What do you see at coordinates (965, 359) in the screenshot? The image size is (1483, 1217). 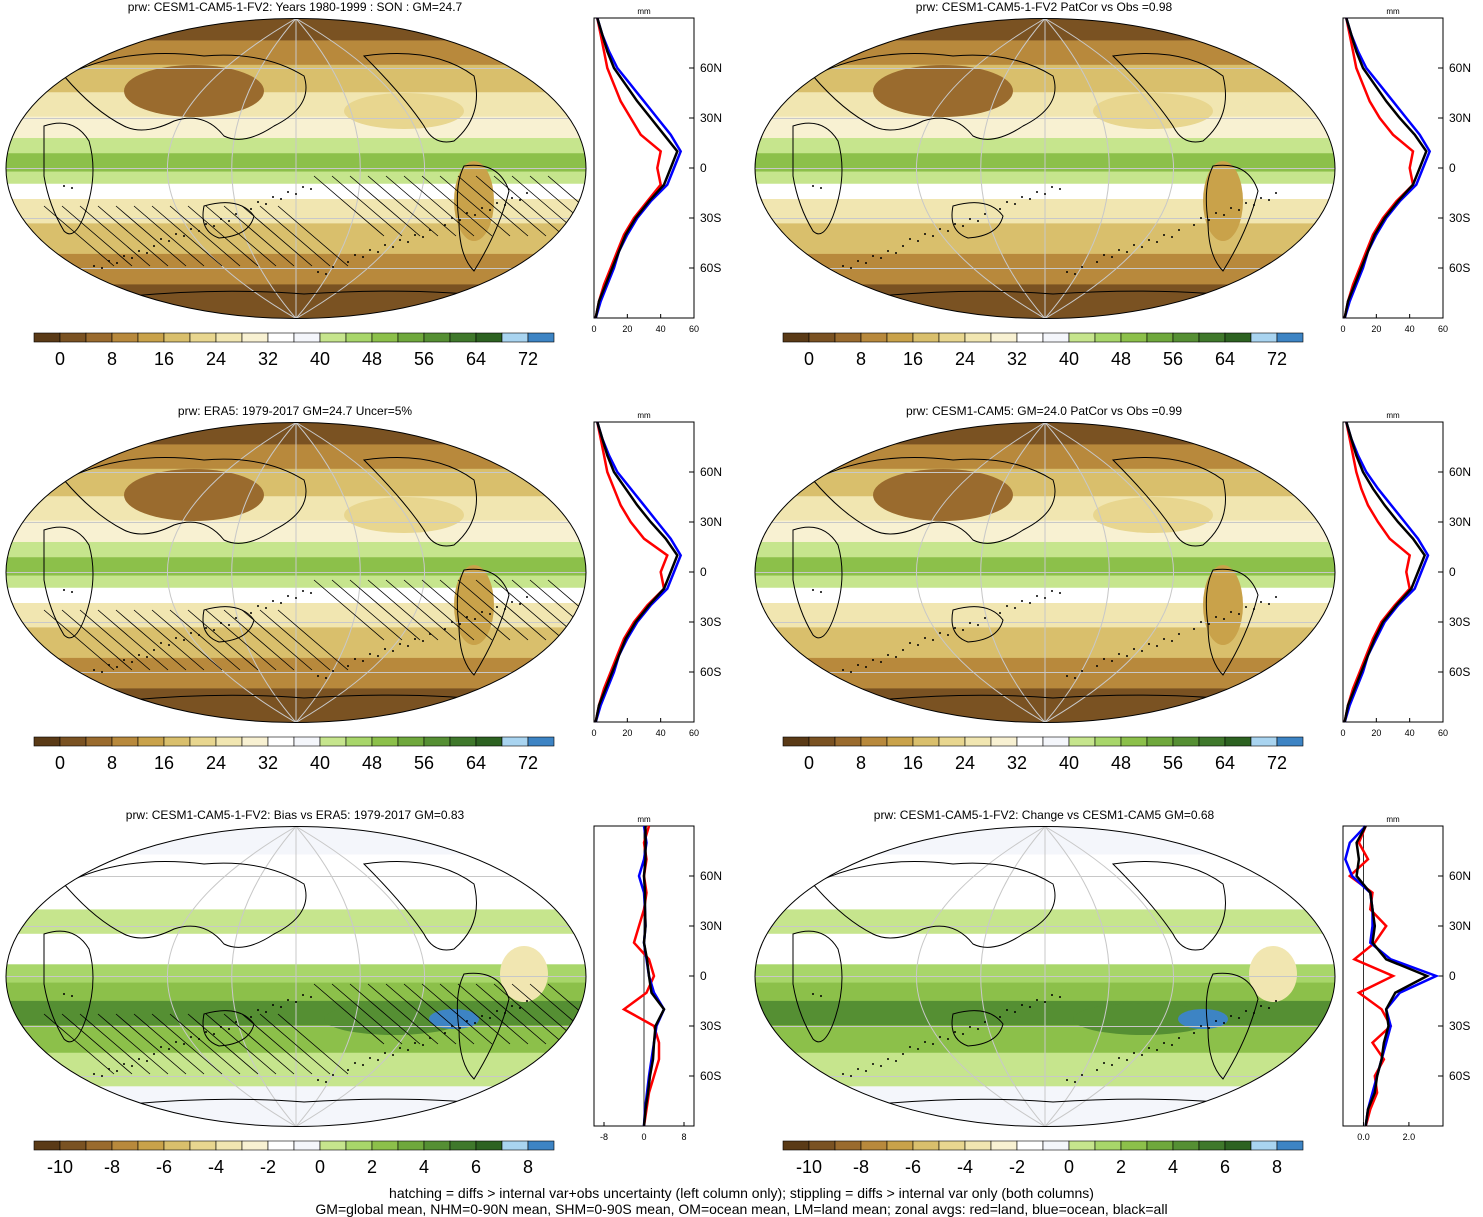 I see `colorbar-tick-label: 24` at bounding box center [965, 359].